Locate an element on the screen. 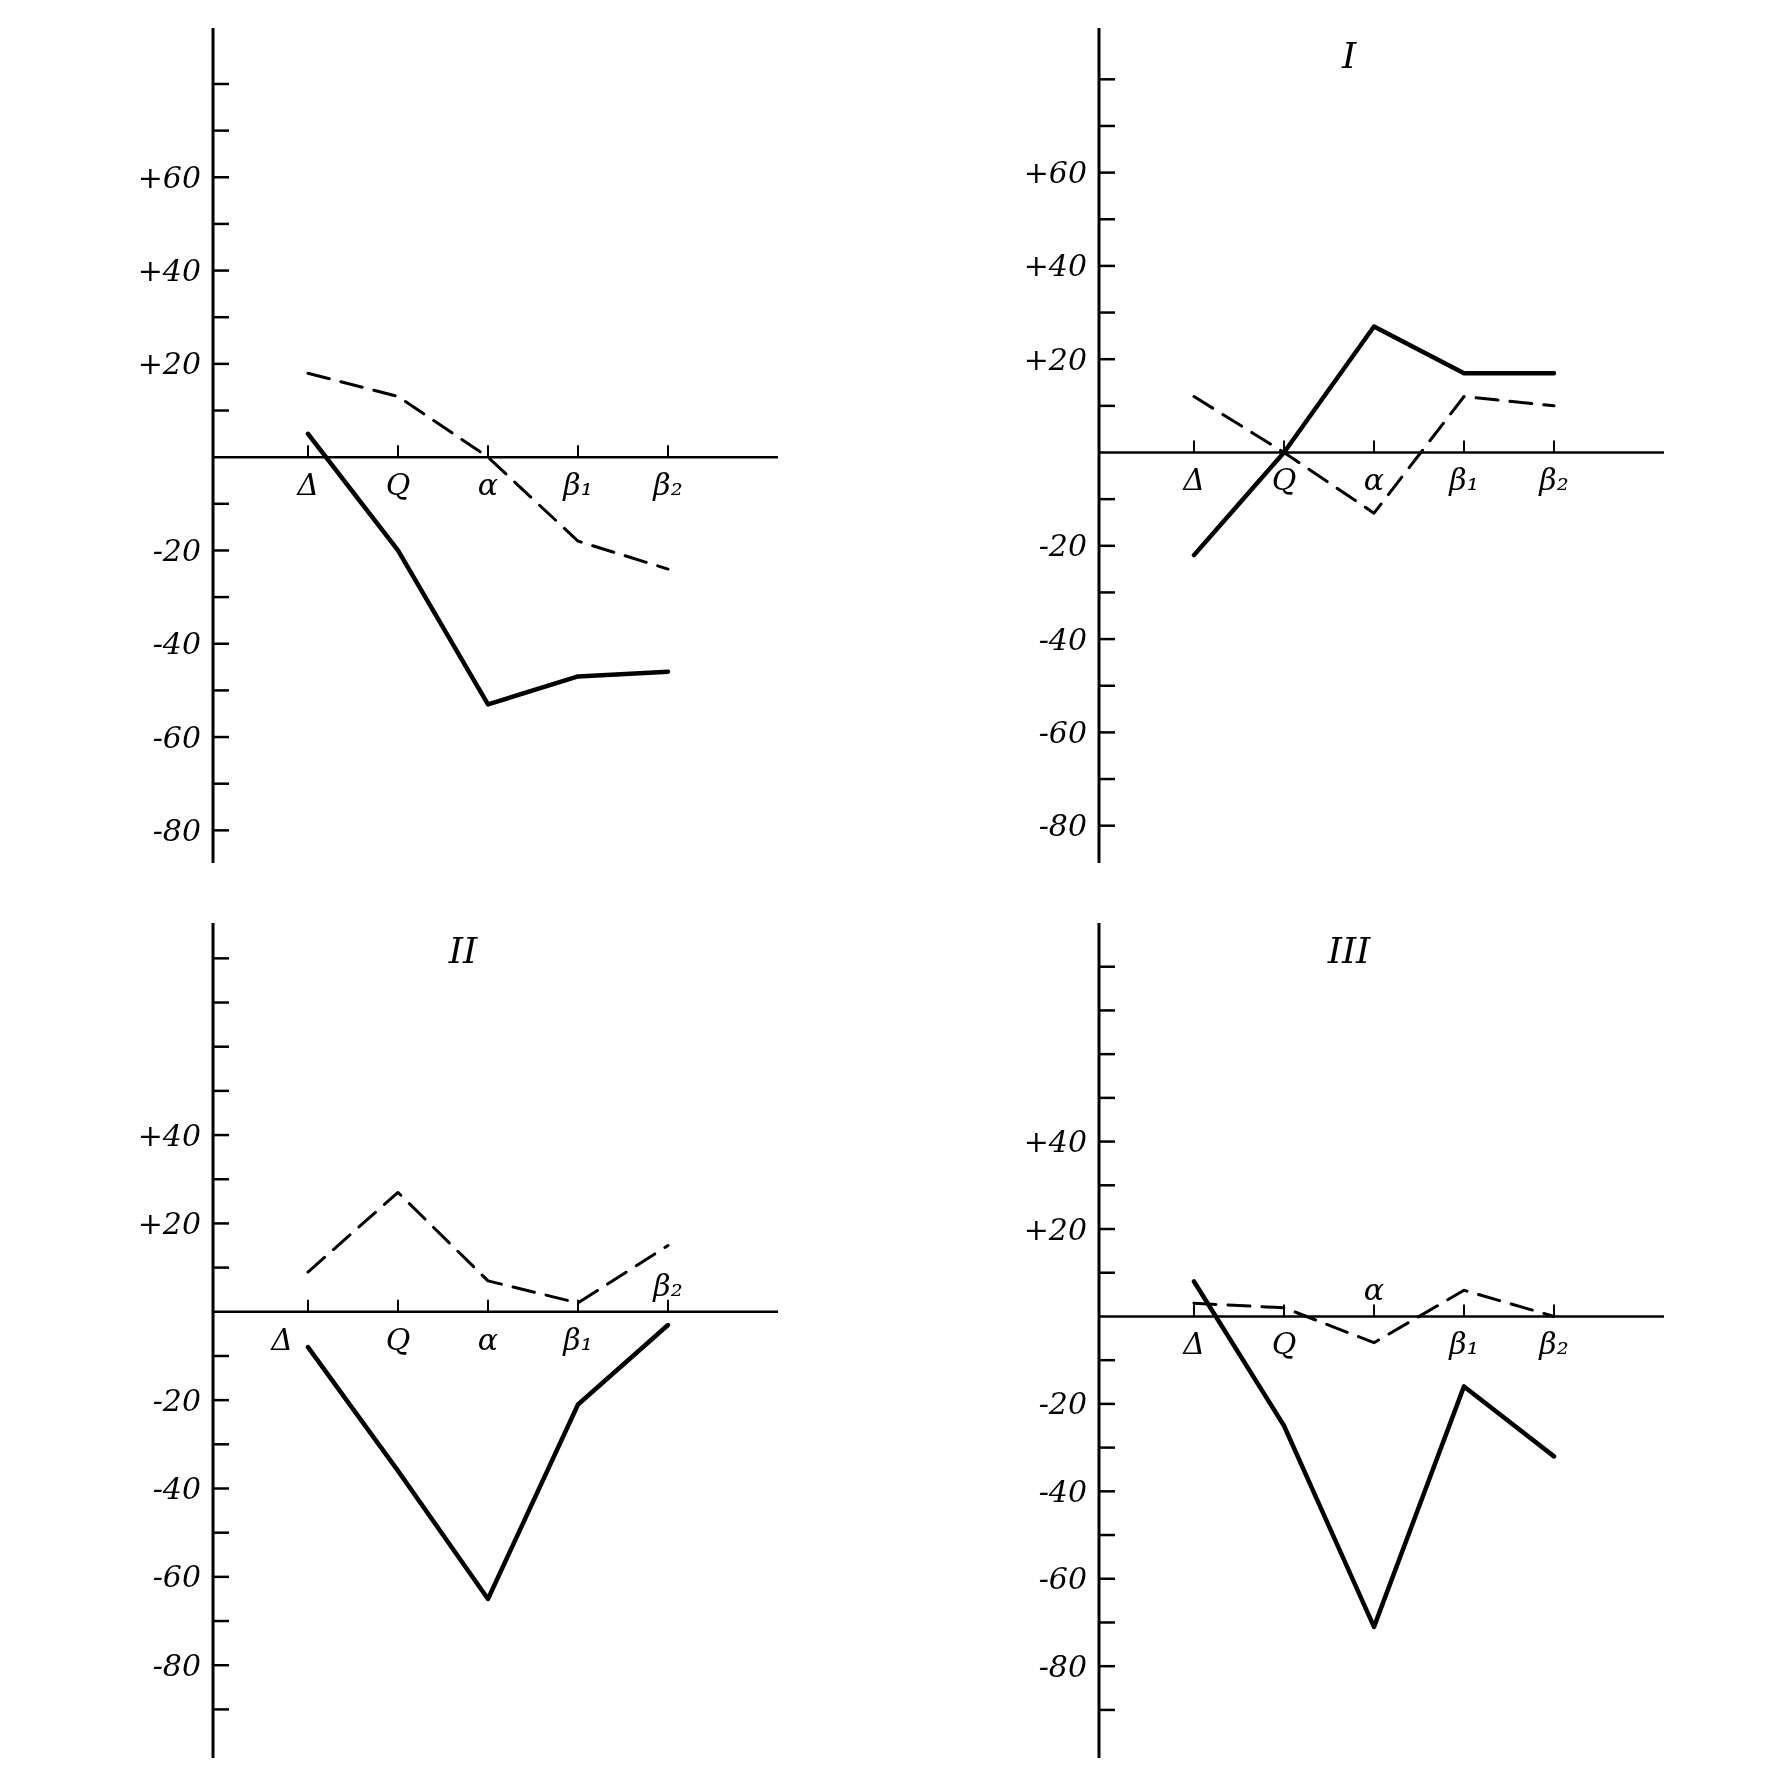  line-series is located at coordinates (488, 1462).